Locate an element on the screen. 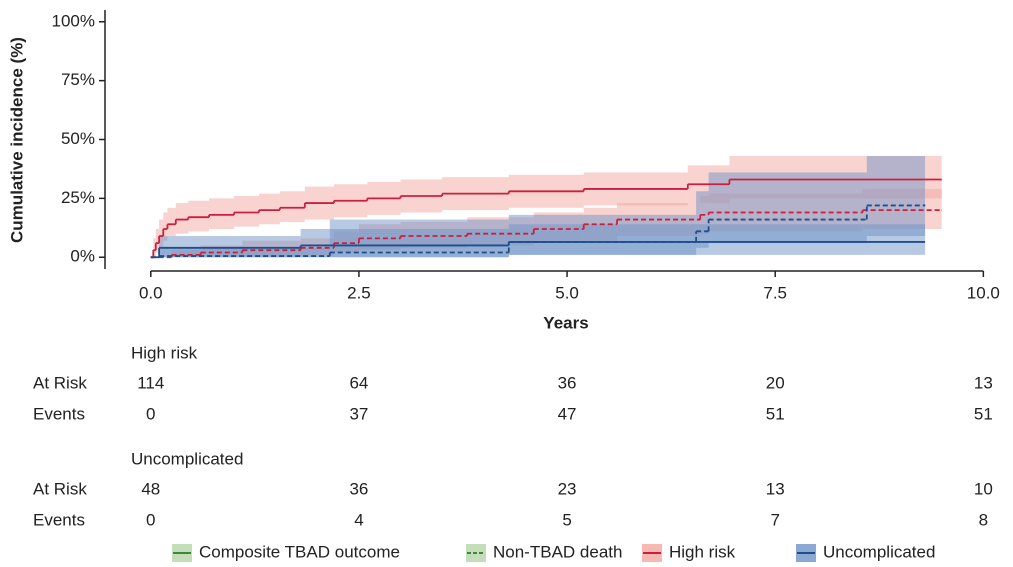 The width and height of the screenshot is (1013, 567). y-tick-label: 75% is located at coordinates (78, 79).